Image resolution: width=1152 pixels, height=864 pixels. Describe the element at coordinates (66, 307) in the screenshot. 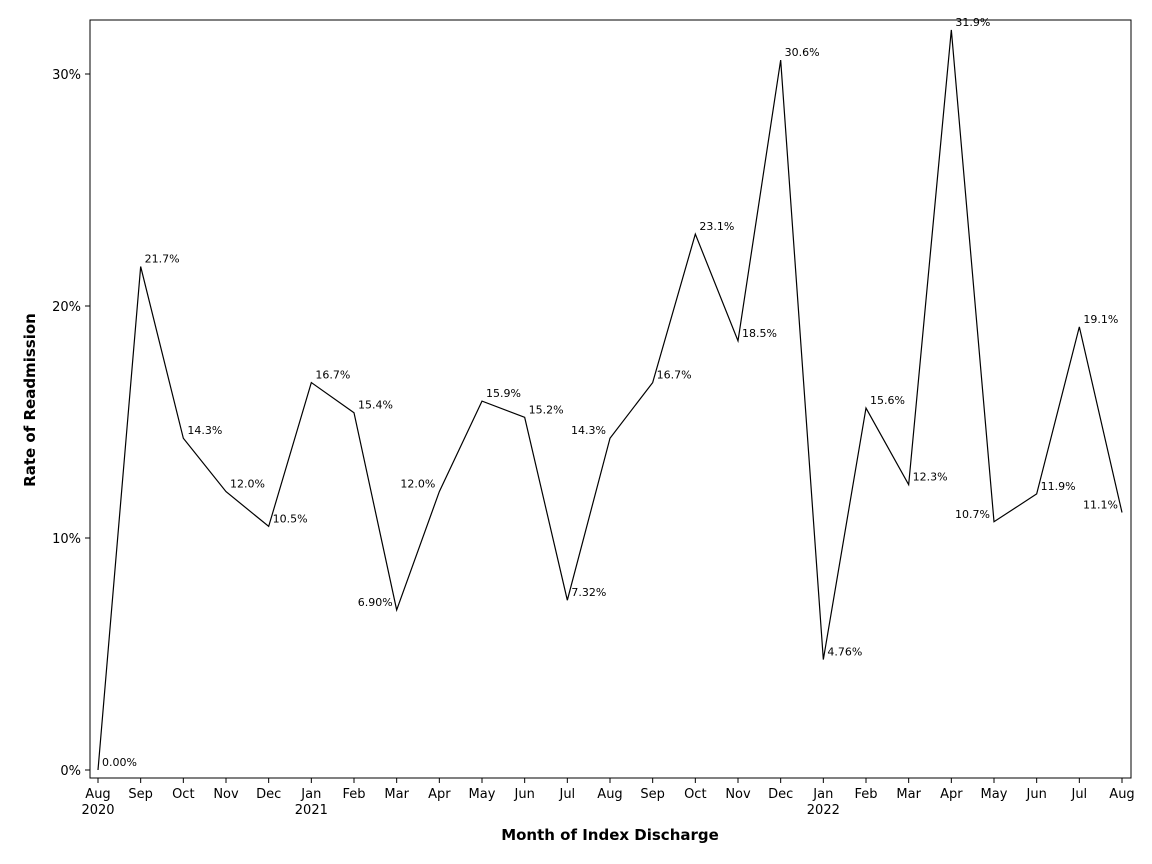

I see `y-tick-label: 20%` at that location.